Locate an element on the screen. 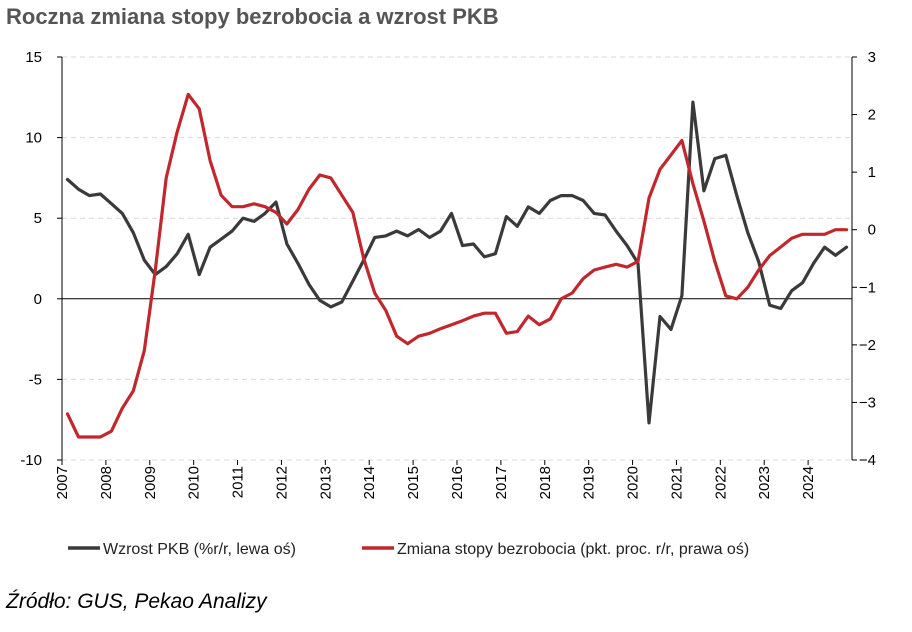 This screenshot has width=912, height=632. x-tick-label: 2022 is located at coordinates (720, 482).